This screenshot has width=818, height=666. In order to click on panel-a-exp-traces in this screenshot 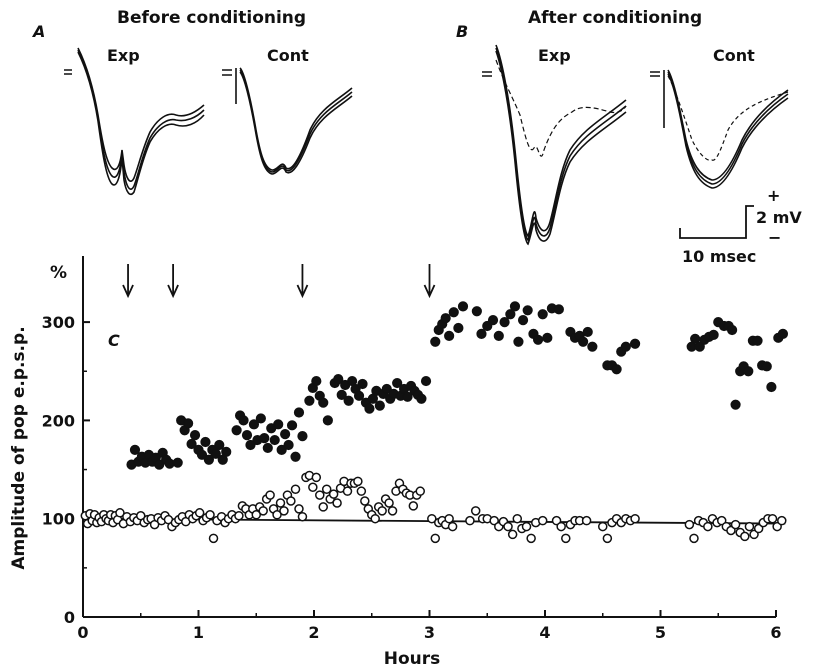, I will do `click(134, 121)`.